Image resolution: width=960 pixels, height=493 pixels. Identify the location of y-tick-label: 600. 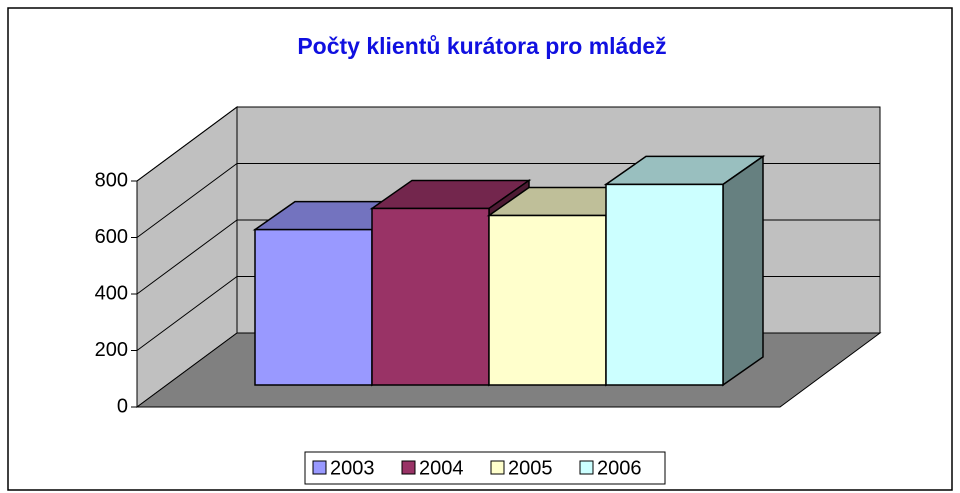
(111, 237).